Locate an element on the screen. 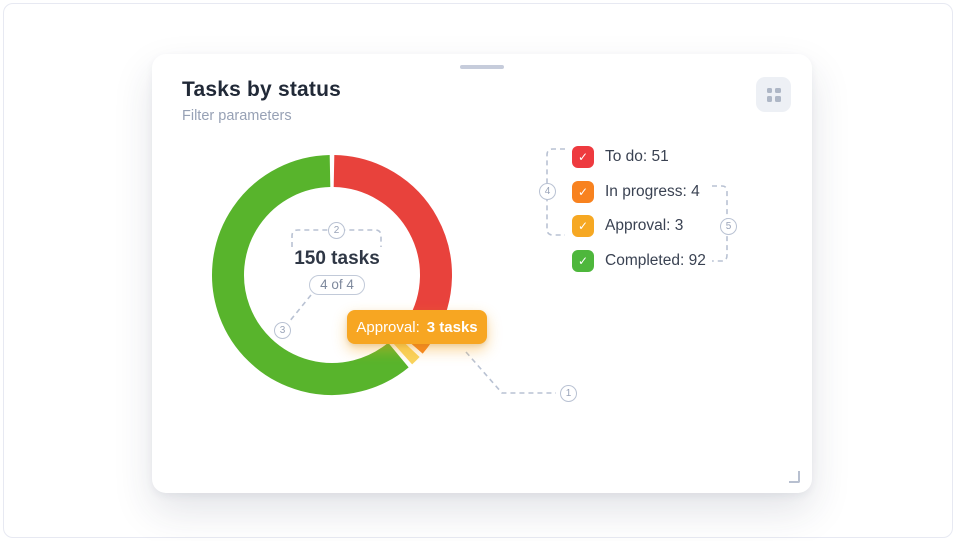 The image size is (956, 541). donut-segment-approval is located at coordinates (405, 350).